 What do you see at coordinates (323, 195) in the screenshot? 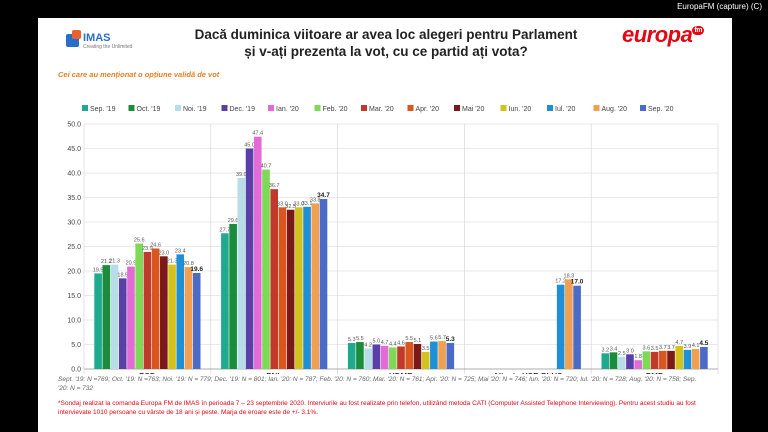
I see `bar-data-label: 34.7` at bounding box center [323, 195].